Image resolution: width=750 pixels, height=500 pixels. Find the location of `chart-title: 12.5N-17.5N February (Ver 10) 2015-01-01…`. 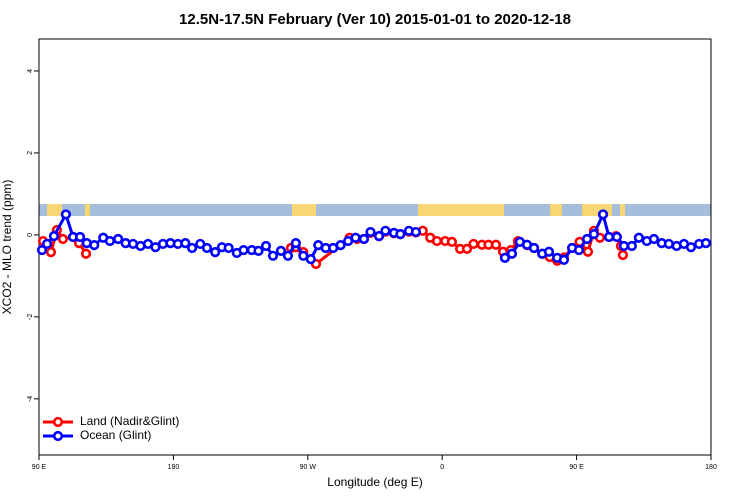

chart-title: 12.5N-17.5N February (Ver 10) 2015-01-01… is located at coordinates (375, 19).